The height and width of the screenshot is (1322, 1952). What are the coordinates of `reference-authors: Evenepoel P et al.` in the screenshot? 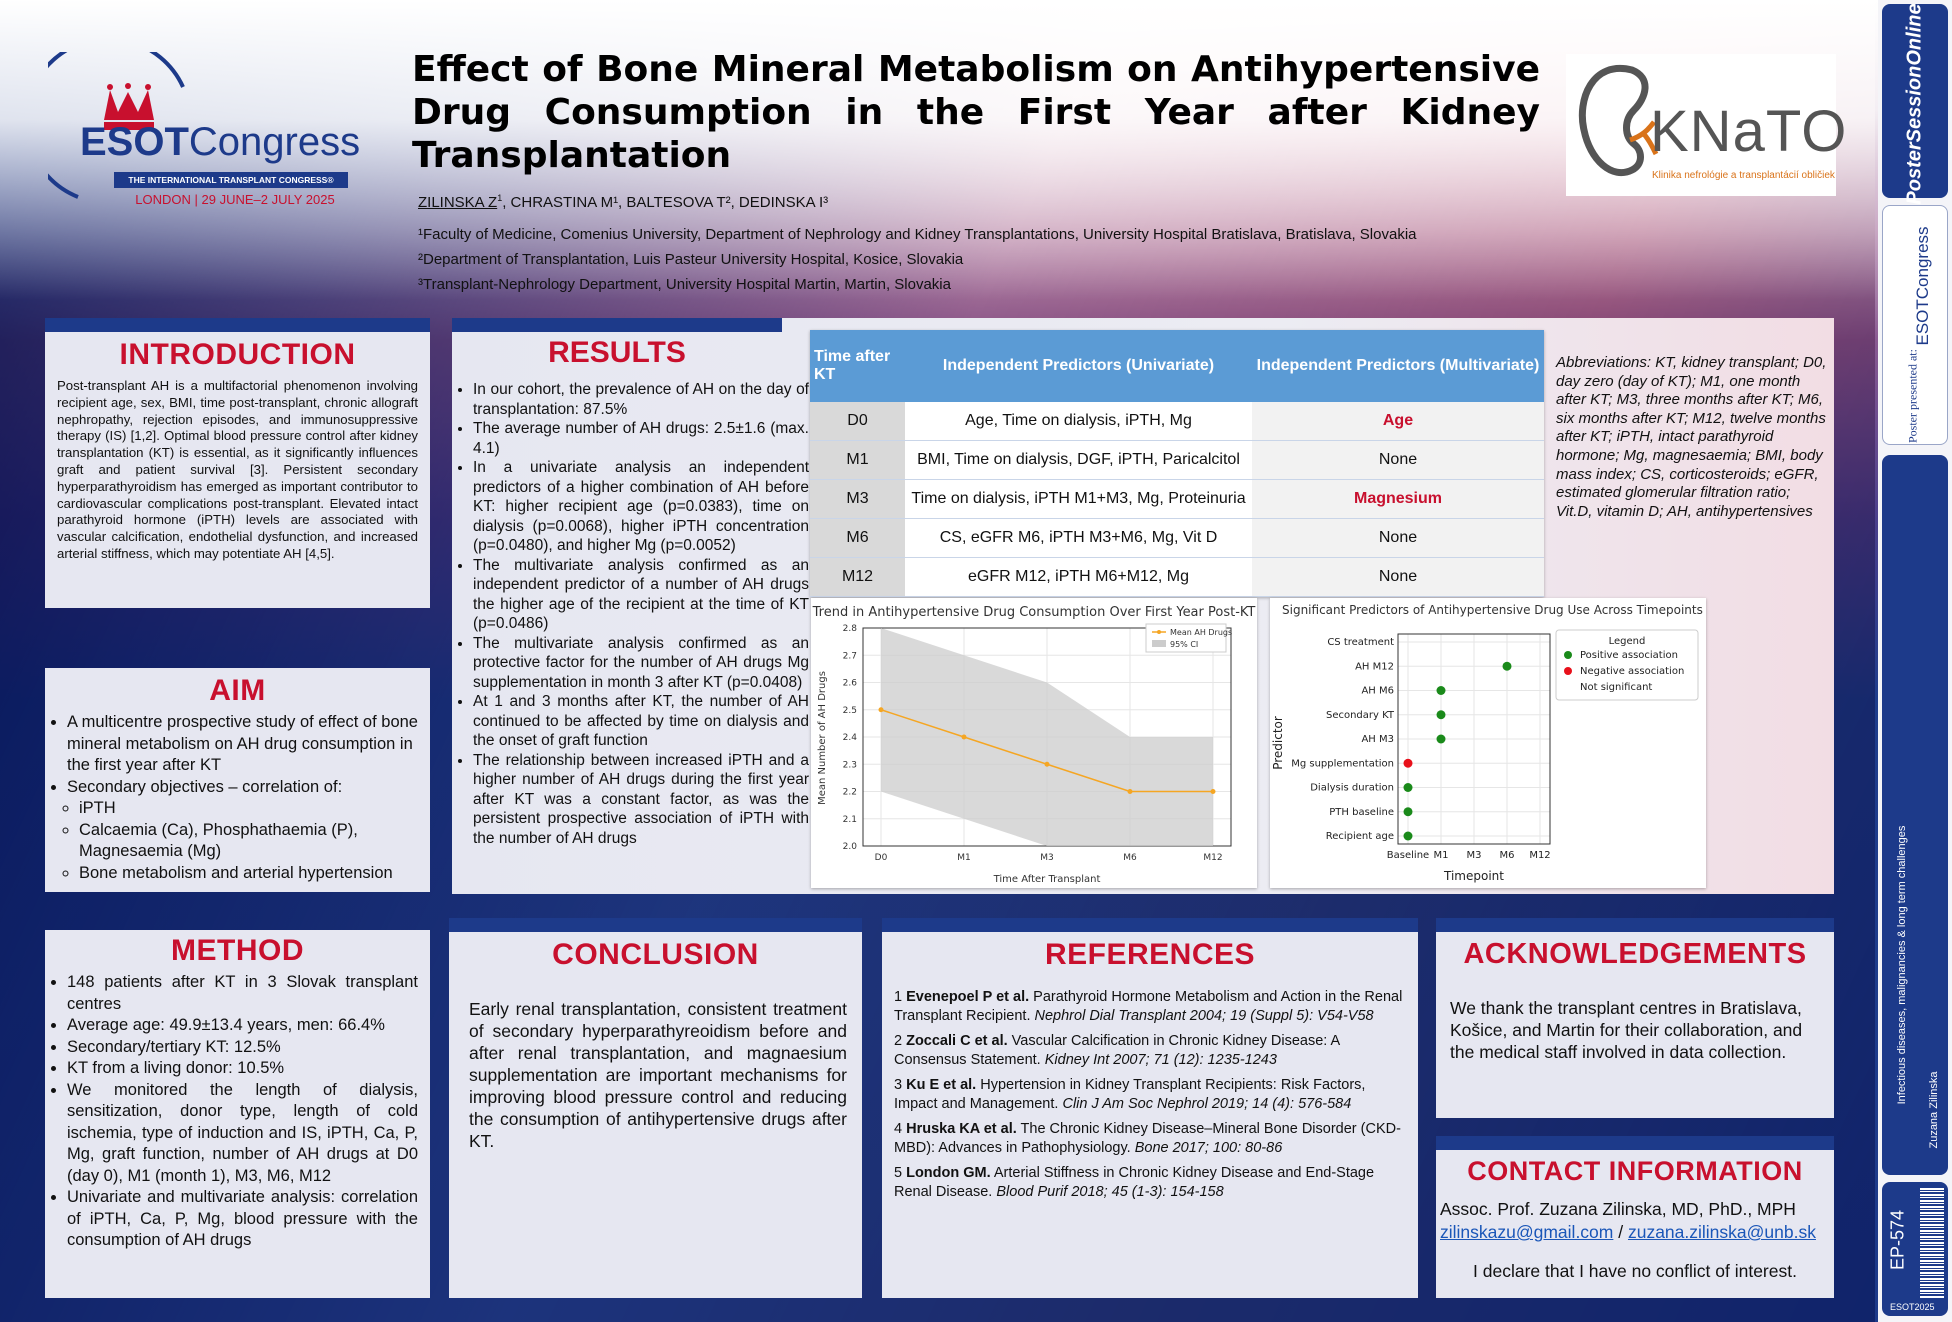 It's located at (968, 997).